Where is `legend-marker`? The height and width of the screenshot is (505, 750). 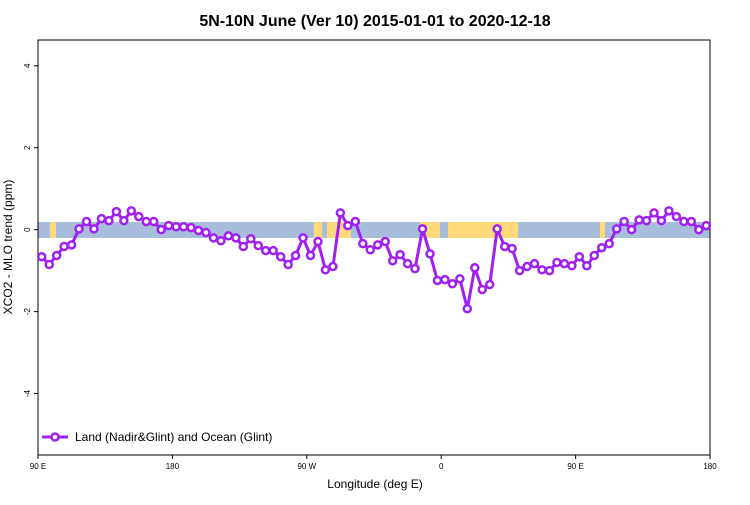
legend-marker is located at coordinates (55, 437).